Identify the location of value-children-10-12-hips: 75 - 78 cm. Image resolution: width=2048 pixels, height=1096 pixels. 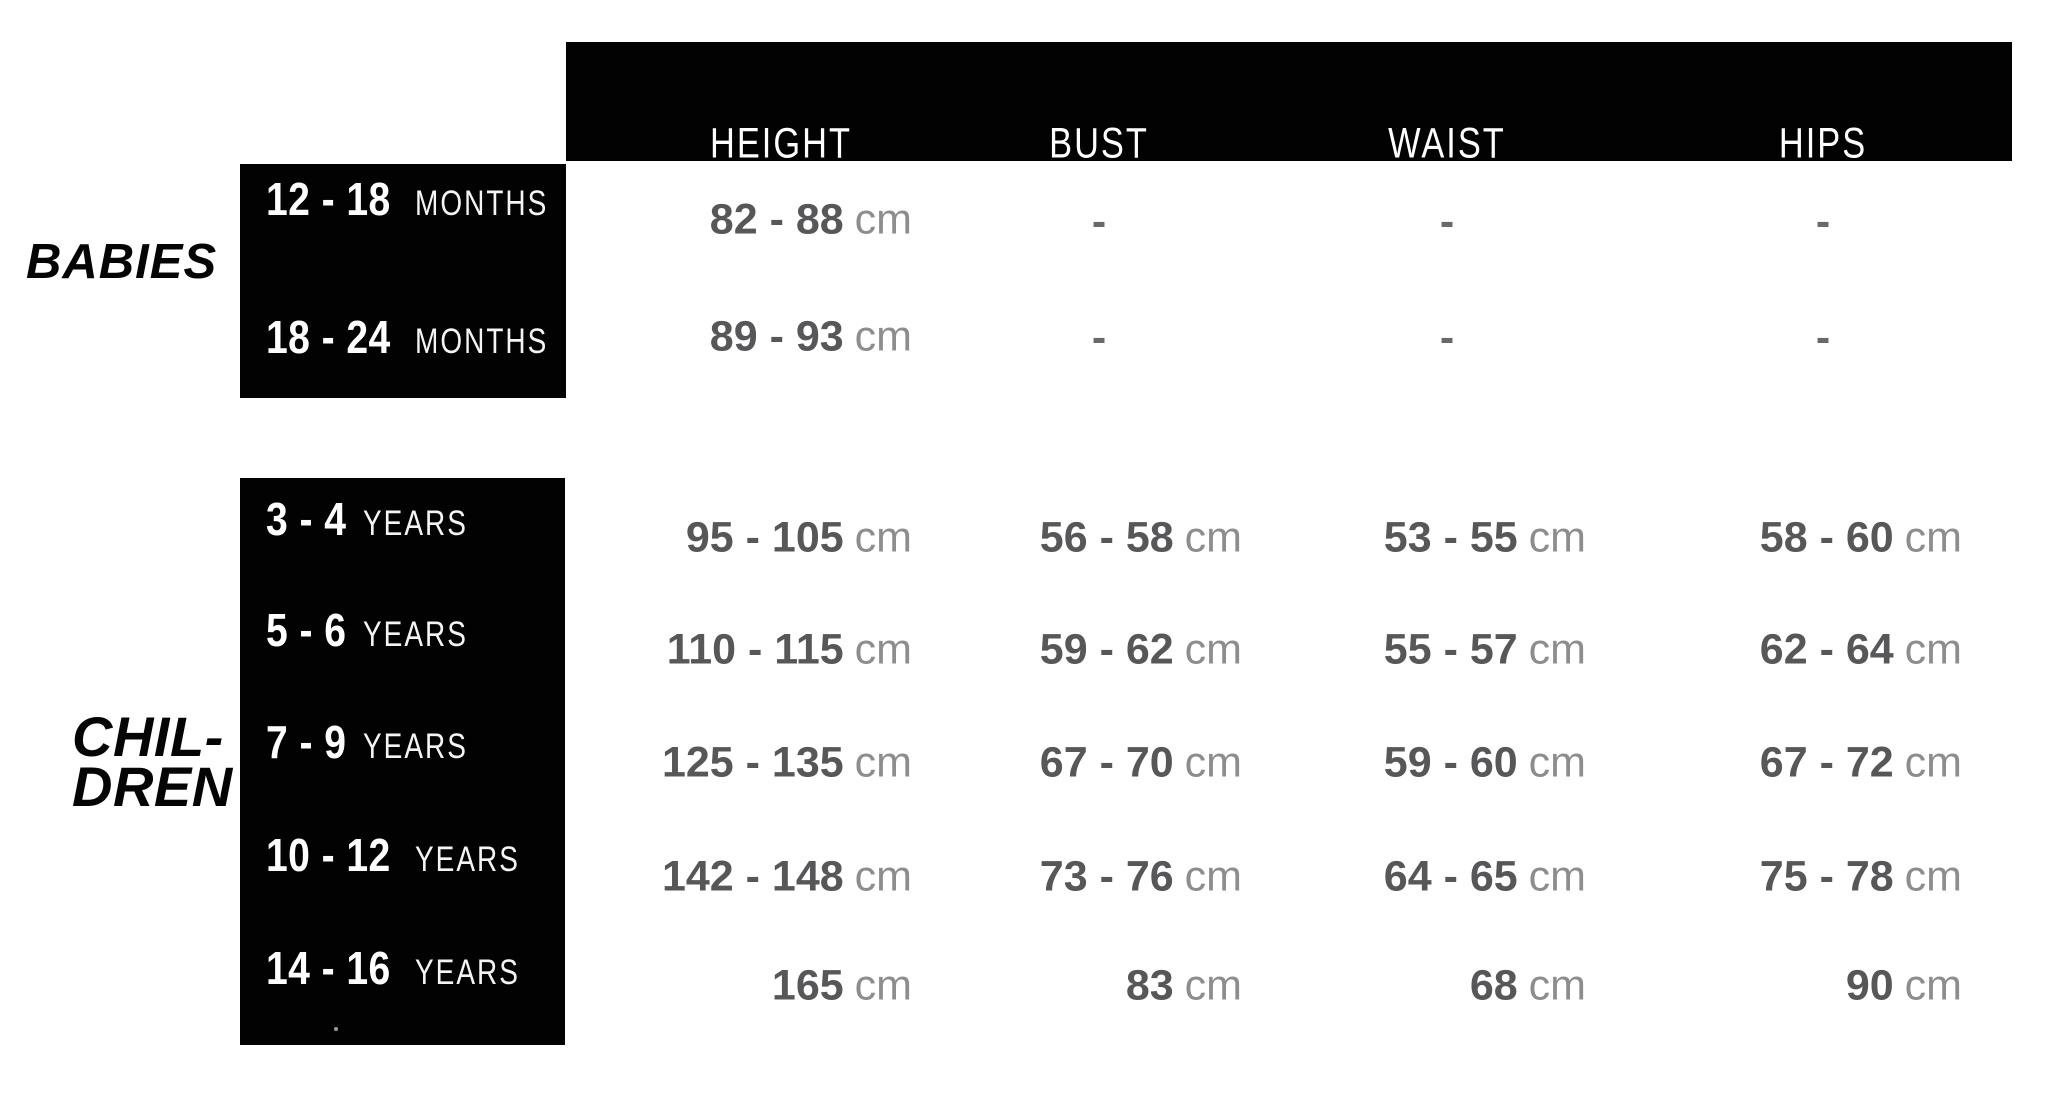
(1861, 877).